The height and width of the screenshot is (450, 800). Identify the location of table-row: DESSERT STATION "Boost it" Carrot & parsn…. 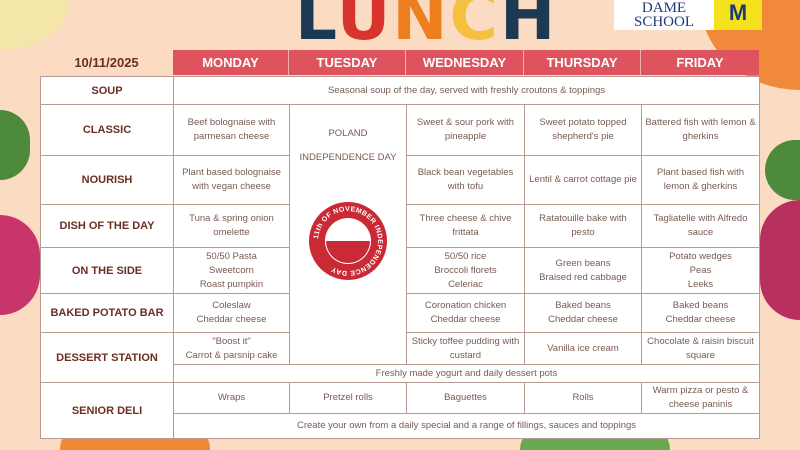
(400, 357).